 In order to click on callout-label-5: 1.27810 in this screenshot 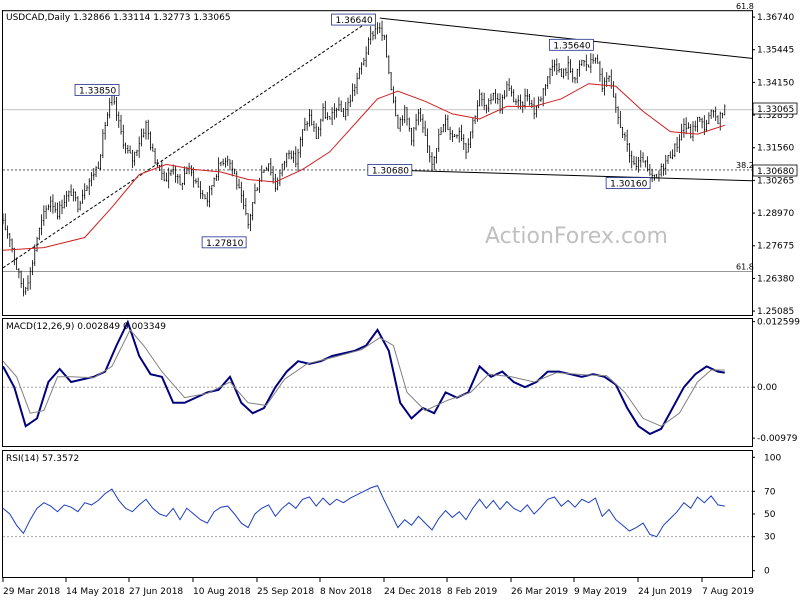, I will do `click(224, 244)`.